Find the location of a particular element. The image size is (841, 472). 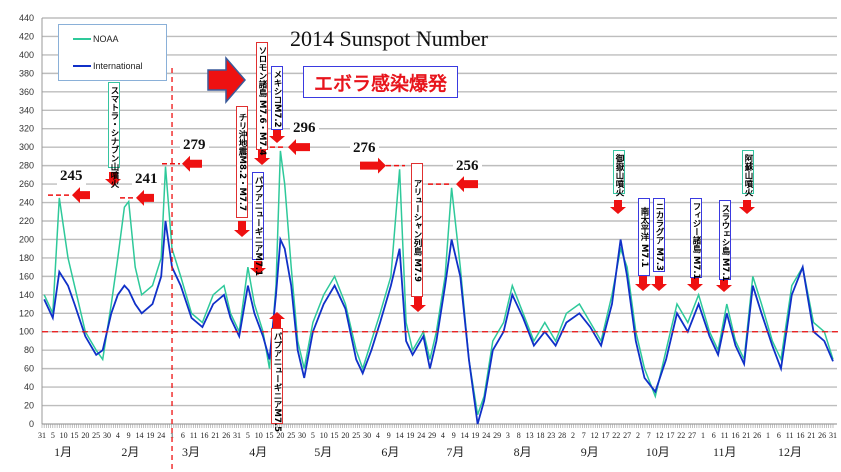

y-tick-label: 340 is located at coordinates (26, 110).